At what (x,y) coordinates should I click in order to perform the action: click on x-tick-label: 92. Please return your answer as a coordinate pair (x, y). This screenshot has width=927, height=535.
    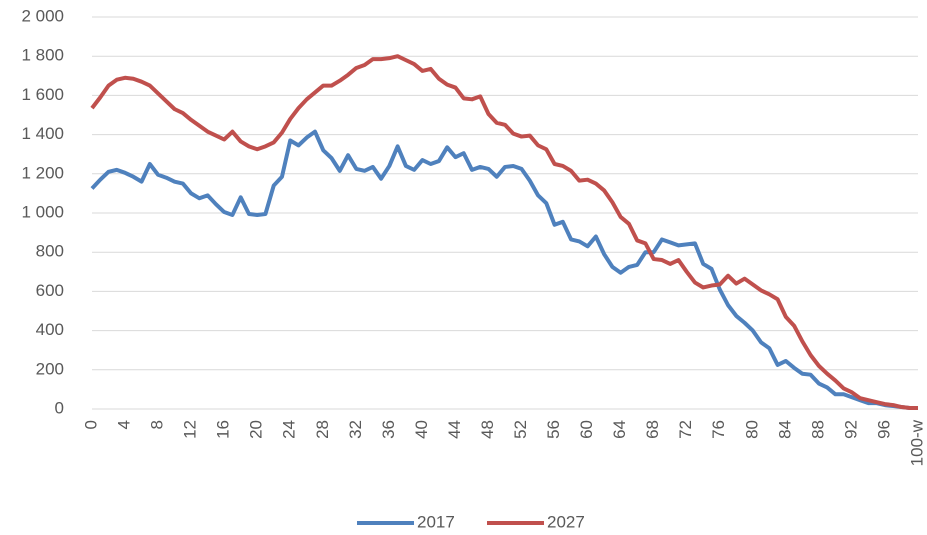
    Looking at the image, I should click on (850, 429).